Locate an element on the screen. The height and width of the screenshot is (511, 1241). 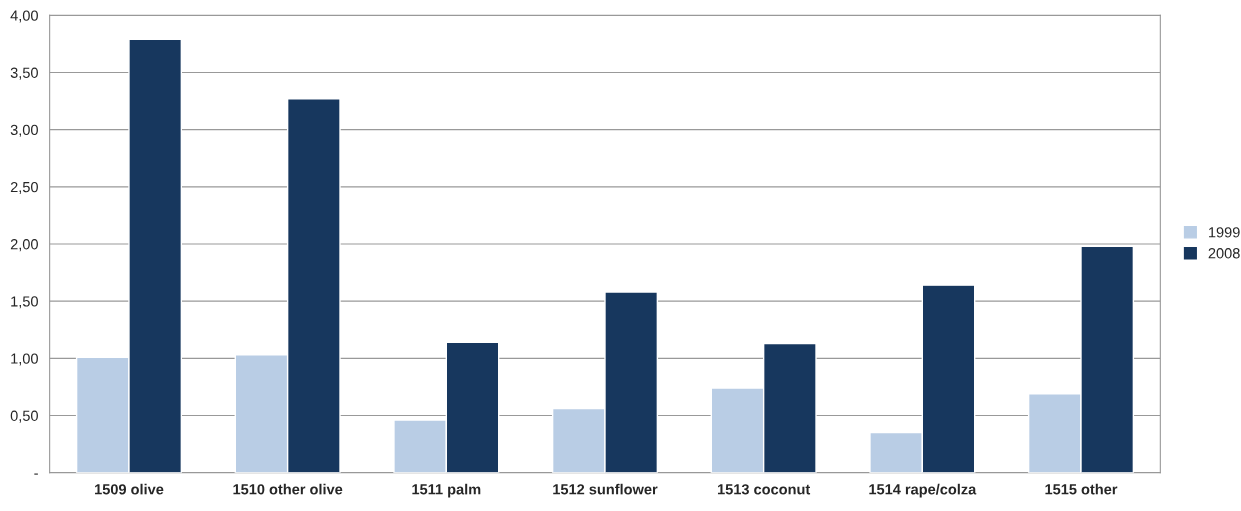
y-tick-label: 1,50 is located at coordinates (24, 302).